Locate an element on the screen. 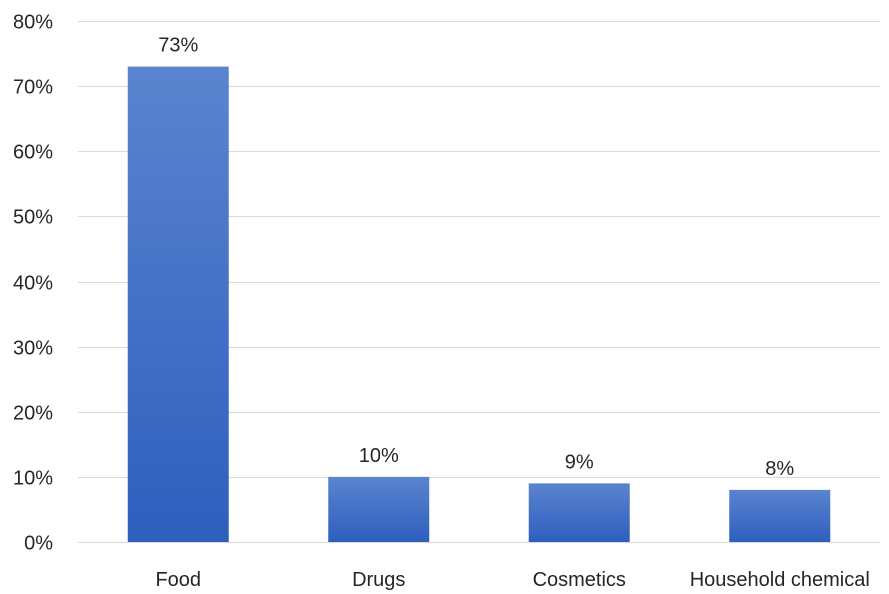 The image size is (889, 594). y-tick-label: 80% is located at coordinates (33, 23).